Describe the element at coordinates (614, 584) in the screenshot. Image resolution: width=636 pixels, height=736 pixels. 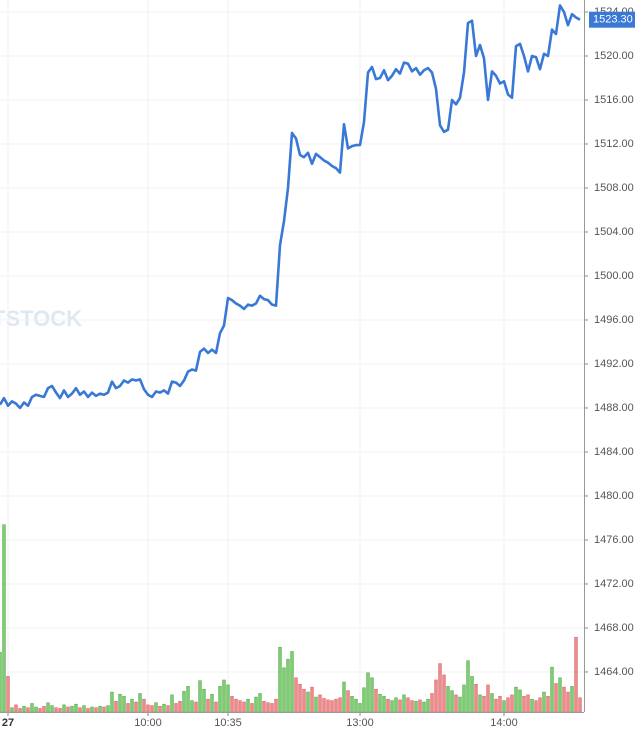
I see `y-tick-label: 1472.00` at that location.